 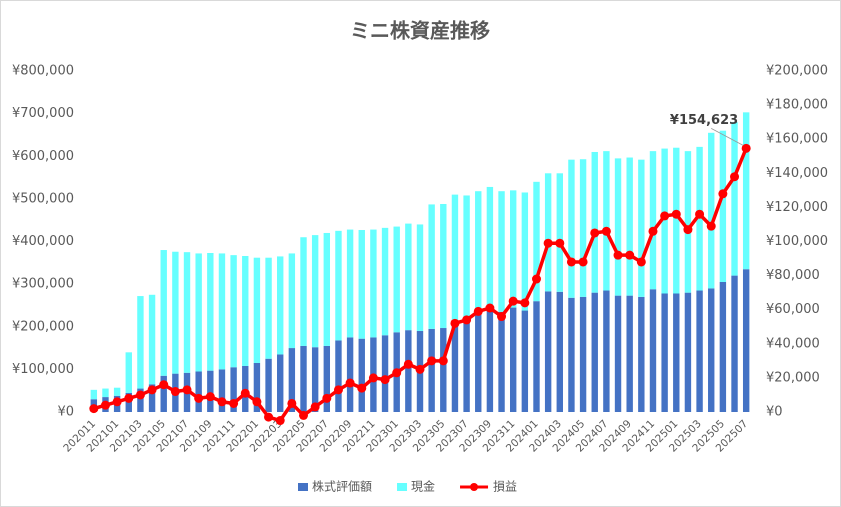 I want to click on y2-tick-label: ¥60,000, so click(x=793, y=309).